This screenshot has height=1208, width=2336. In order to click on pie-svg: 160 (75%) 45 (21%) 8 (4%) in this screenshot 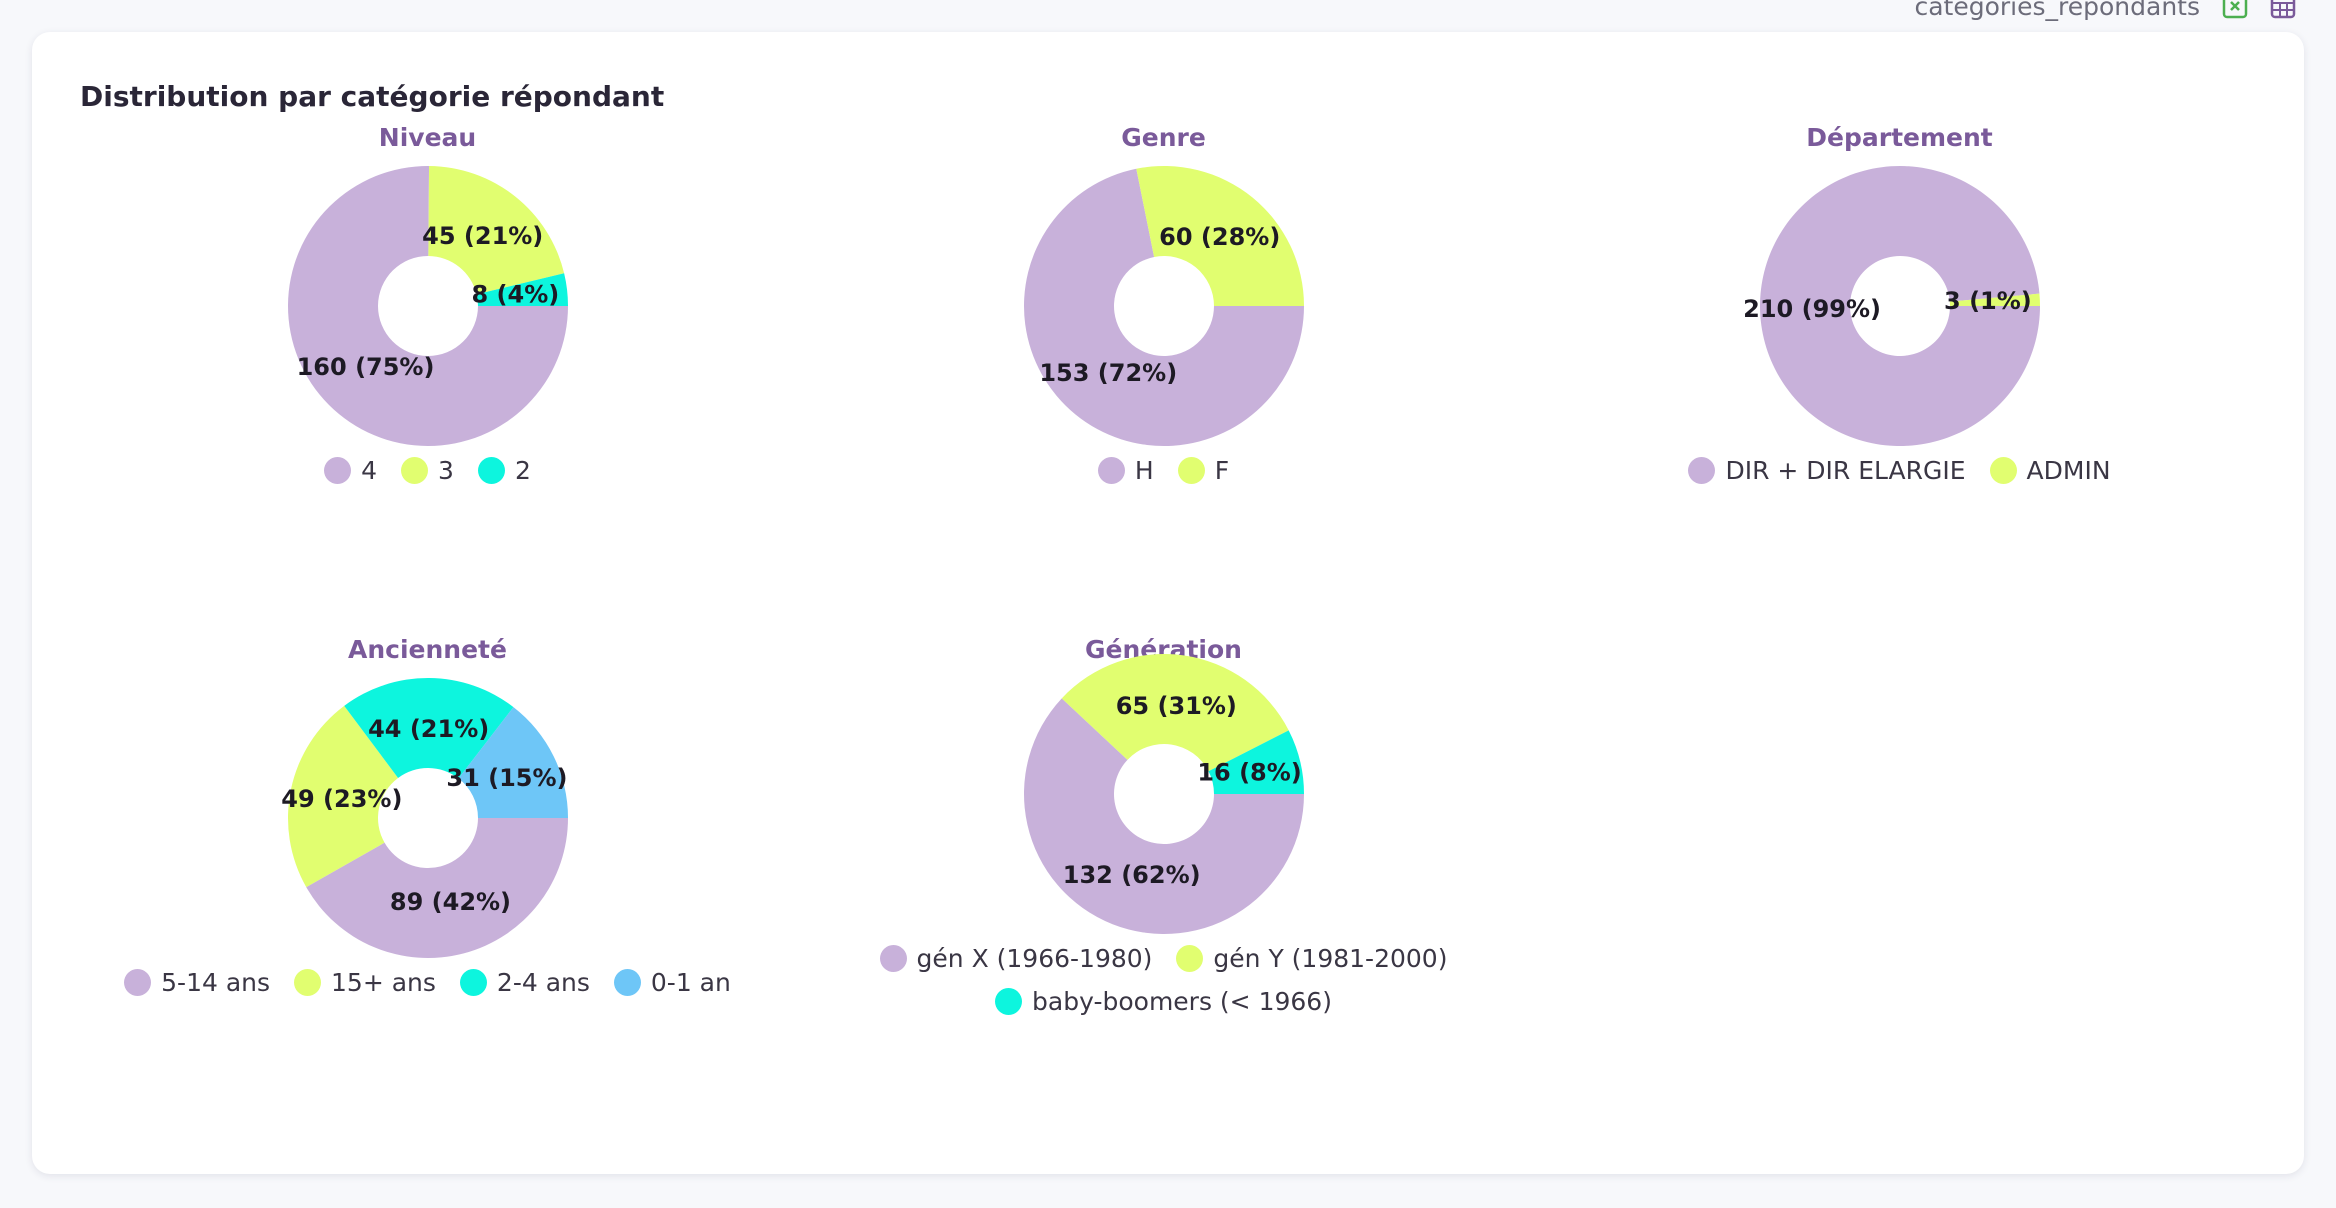, I will do `click(427, 306)`.